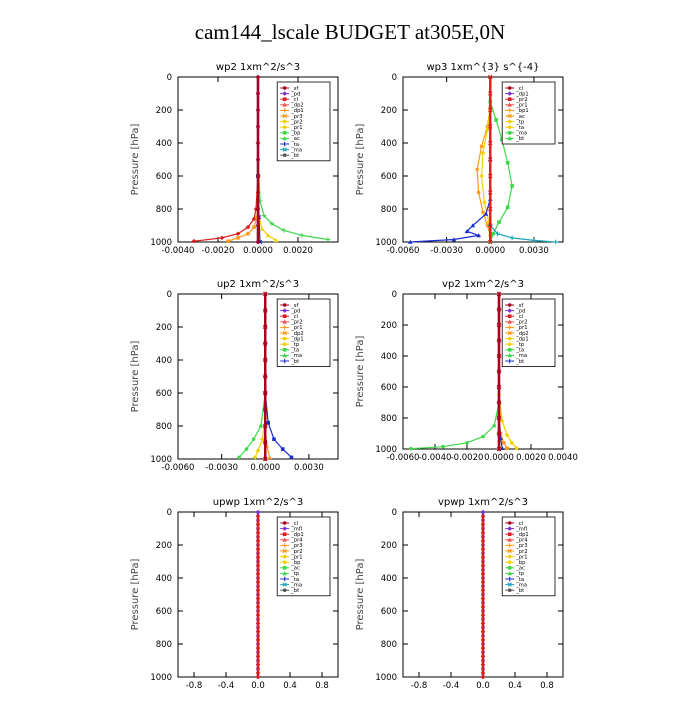 Image resolution: width=700 pixels, height=702 pixels. I want to click on legend-entry: _sf, so click(519, 306).